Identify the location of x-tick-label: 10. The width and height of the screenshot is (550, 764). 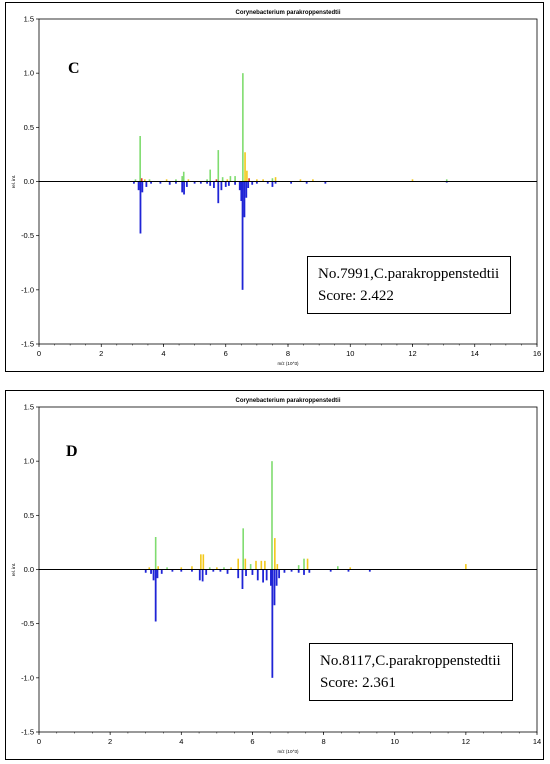
(395, 741).